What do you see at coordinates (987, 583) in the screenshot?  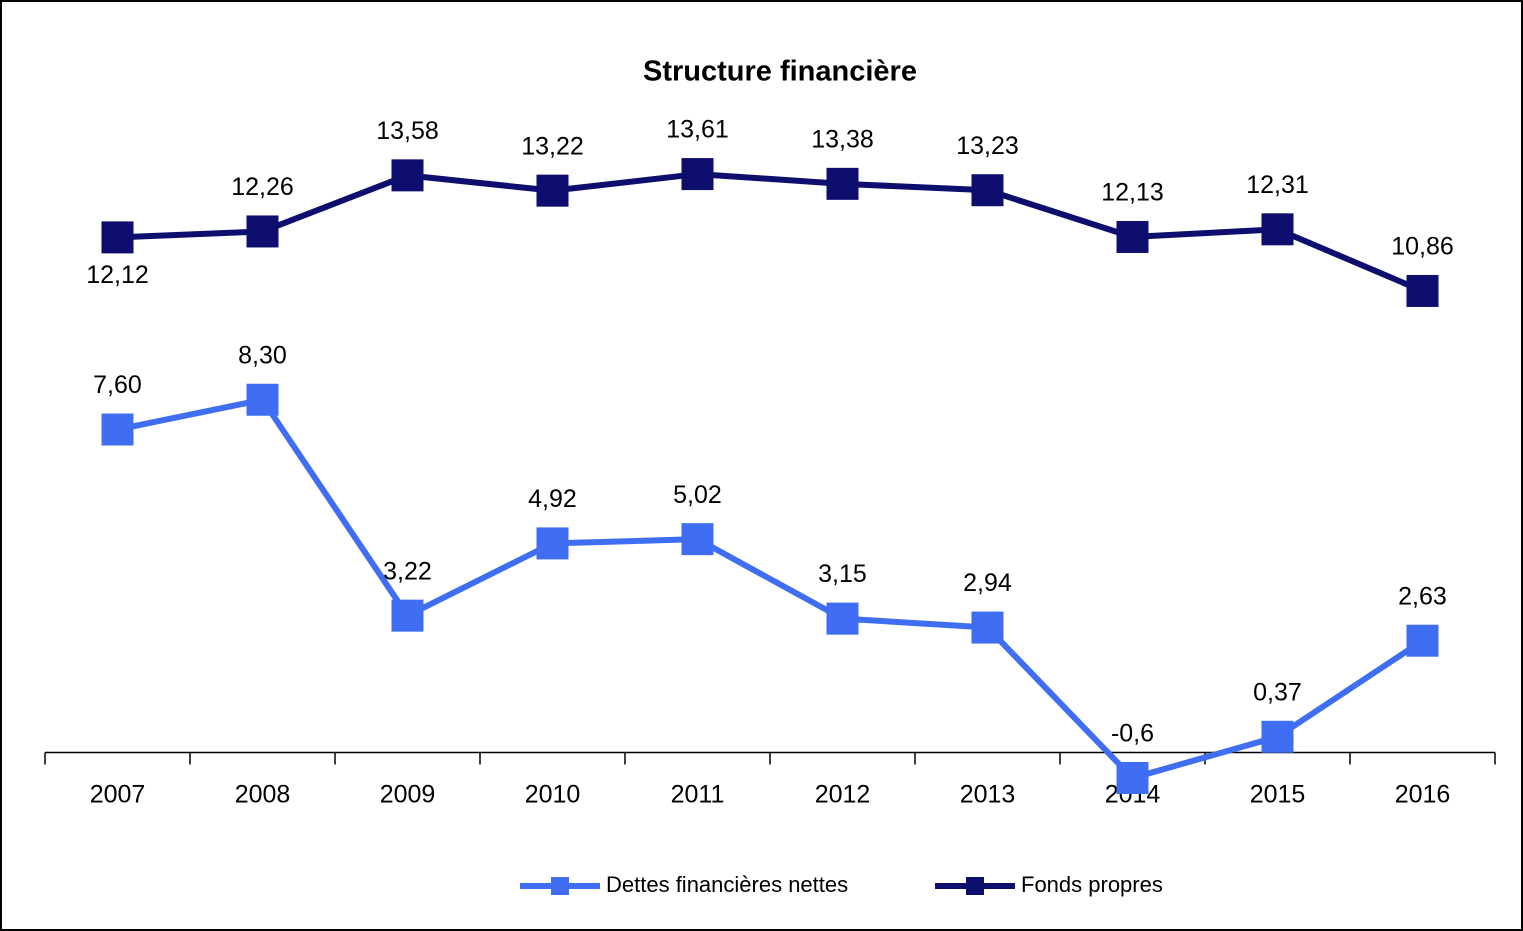 I see `data-label: 2,94` at bounding box center [987, 583].